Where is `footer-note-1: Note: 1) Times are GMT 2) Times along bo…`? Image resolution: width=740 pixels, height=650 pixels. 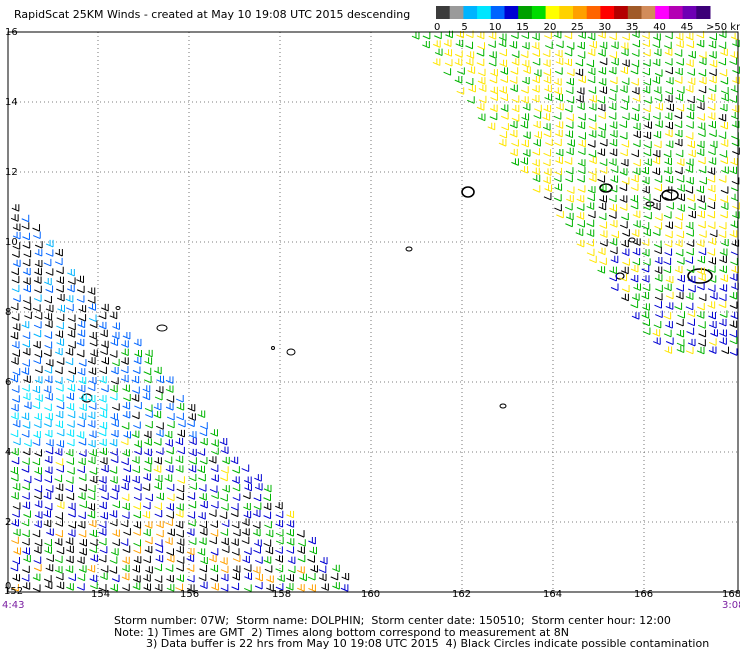
footer-note-1: Note: 1) Times are GMT 2) Times along bo… is located at coordinates (341, 632).